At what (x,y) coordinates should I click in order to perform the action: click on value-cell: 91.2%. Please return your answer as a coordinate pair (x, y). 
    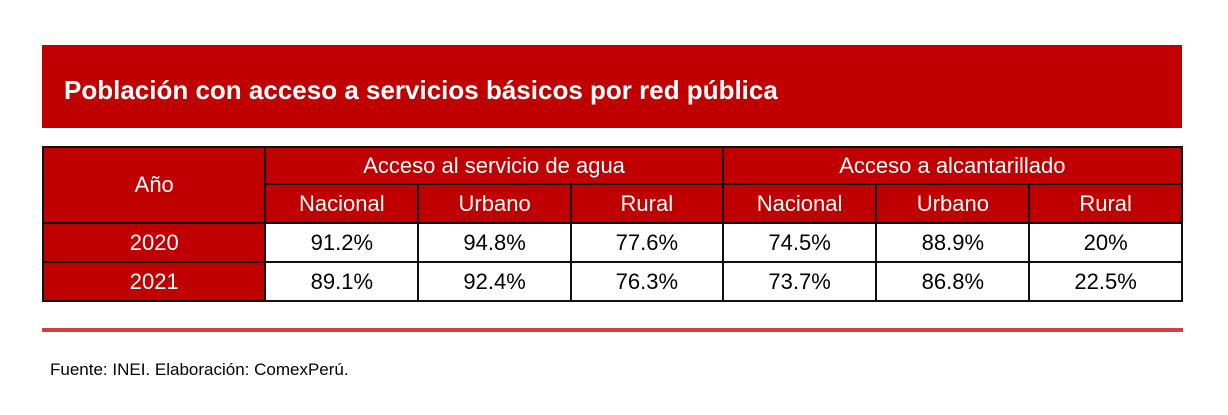
    Looking at the image, I should click on (342, 242).